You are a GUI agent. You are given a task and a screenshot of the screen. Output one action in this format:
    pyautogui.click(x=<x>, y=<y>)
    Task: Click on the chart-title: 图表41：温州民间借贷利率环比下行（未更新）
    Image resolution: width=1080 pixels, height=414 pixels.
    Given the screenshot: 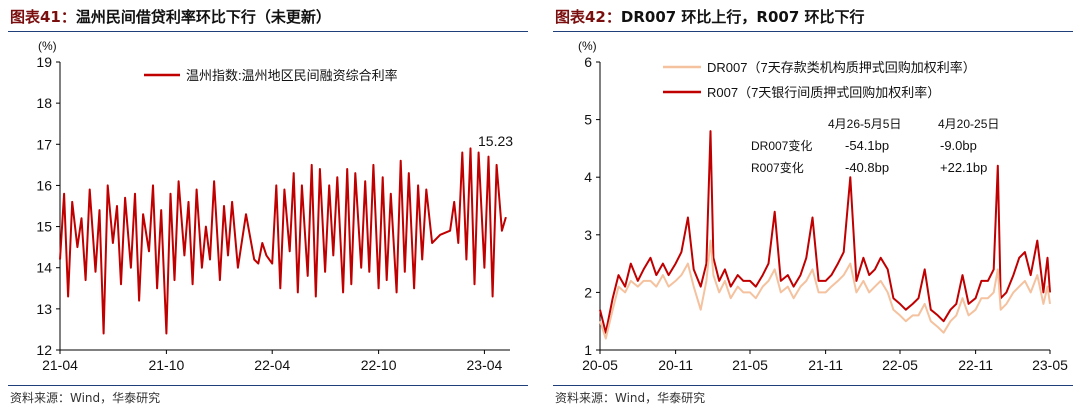 What is the action you would take?
    pyautogui.click(x=170, y=16)
    